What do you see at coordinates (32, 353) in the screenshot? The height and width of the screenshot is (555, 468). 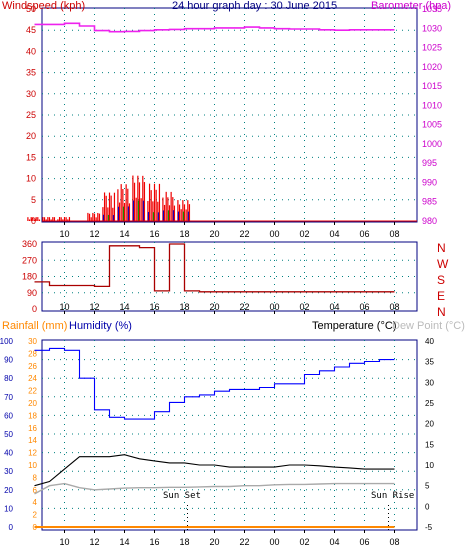 I see `rainfall-tick-label: 28` at bounding box center [32, 353].